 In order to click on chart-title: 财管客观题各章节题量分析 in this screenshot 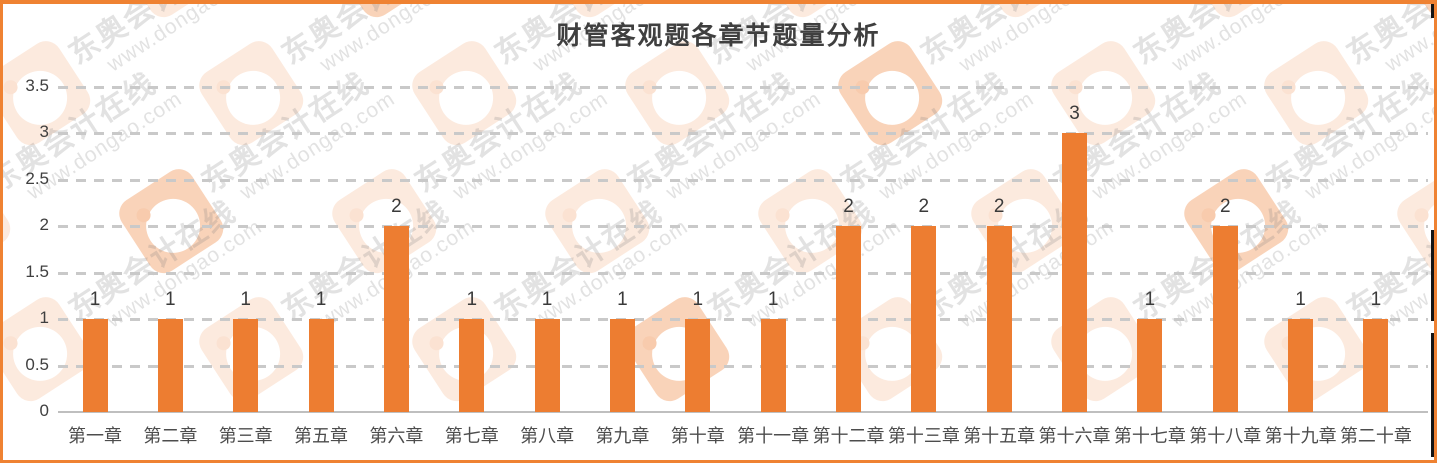, I will do `click(718, 36)`.